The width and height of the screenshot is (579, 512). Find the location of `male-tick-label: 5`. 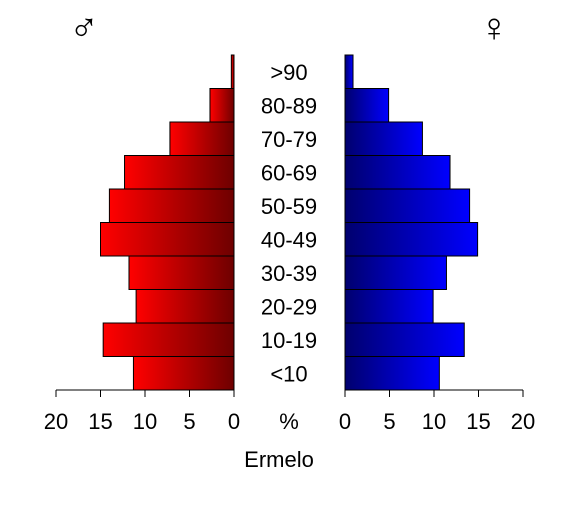

male-tick-label: 5 is located at coordinates (189, 421).